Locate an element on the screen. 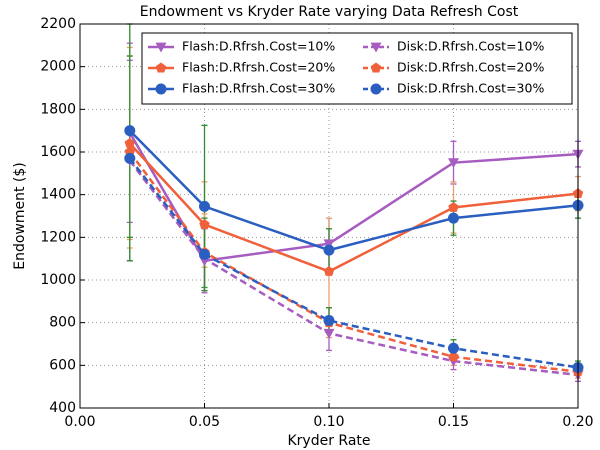  y-tick-label: 1000 is located at coordinates (58, 280).